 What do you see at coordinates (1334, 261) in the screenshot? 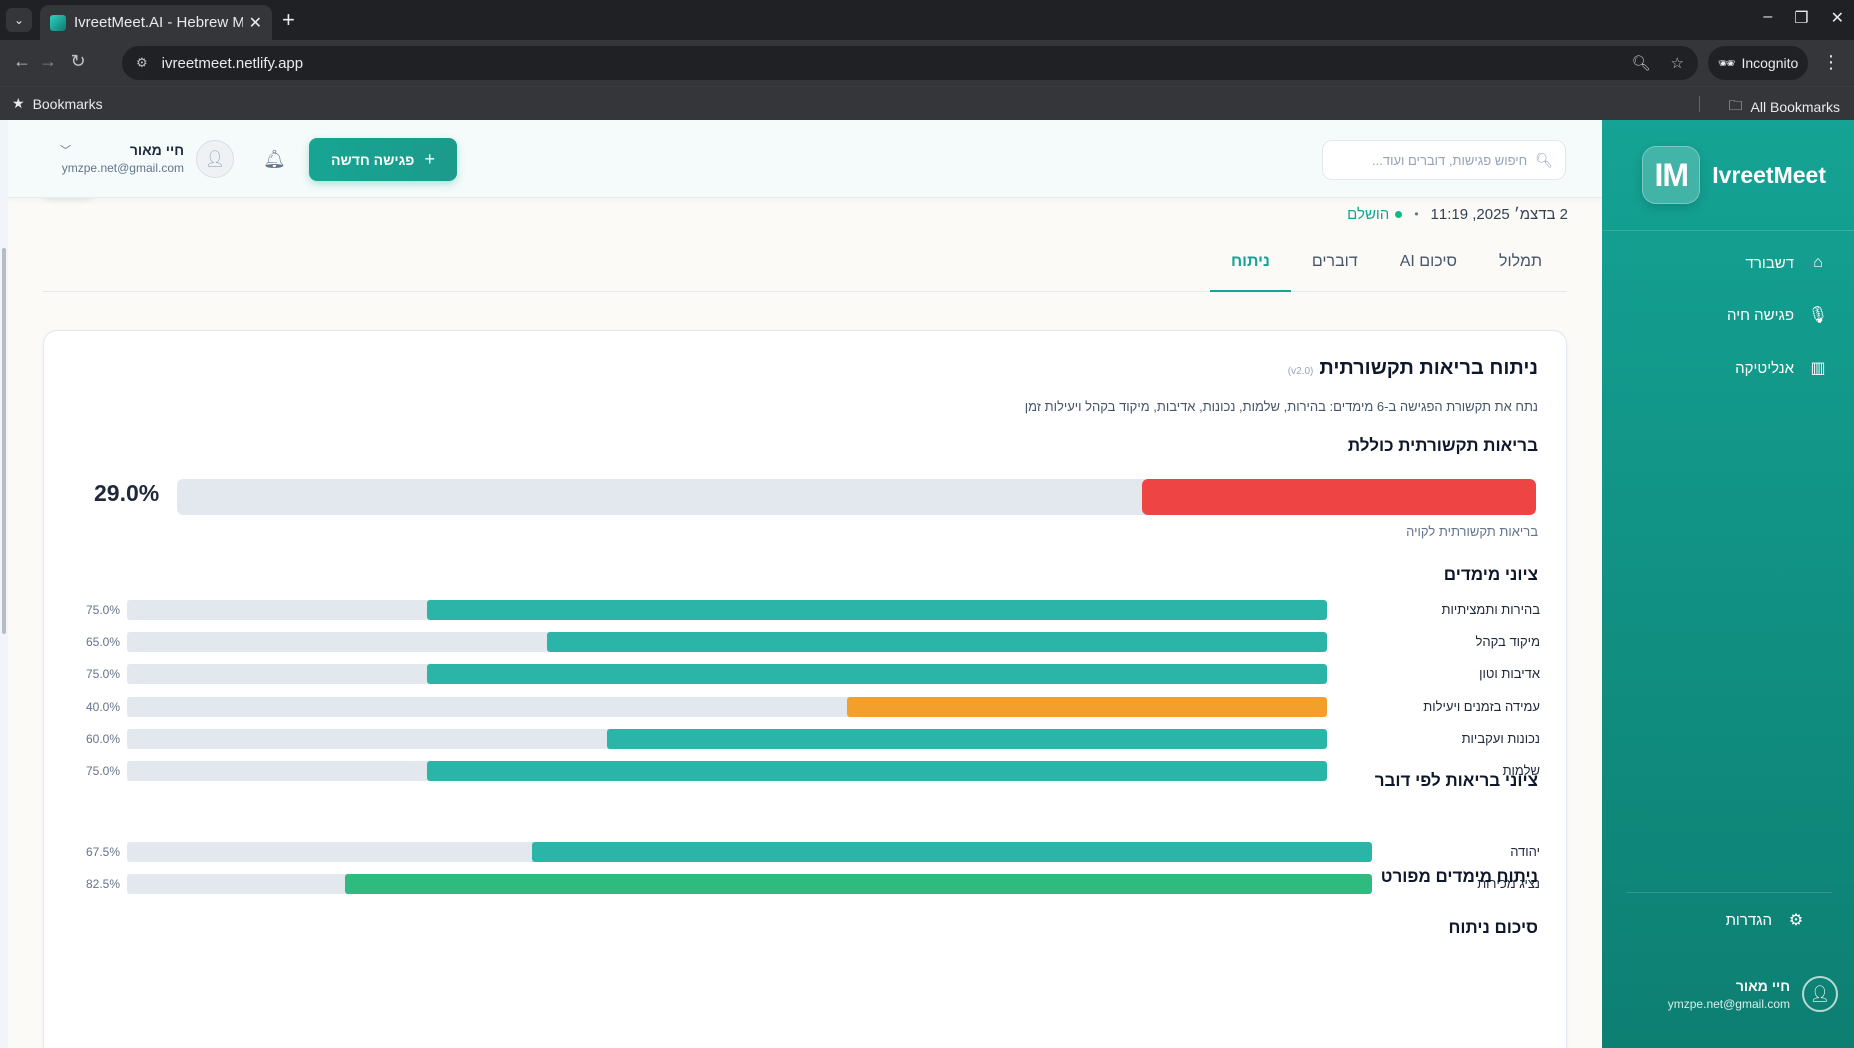
I see `tab-speakers: דוברים` at bounding box center [1334, 261].